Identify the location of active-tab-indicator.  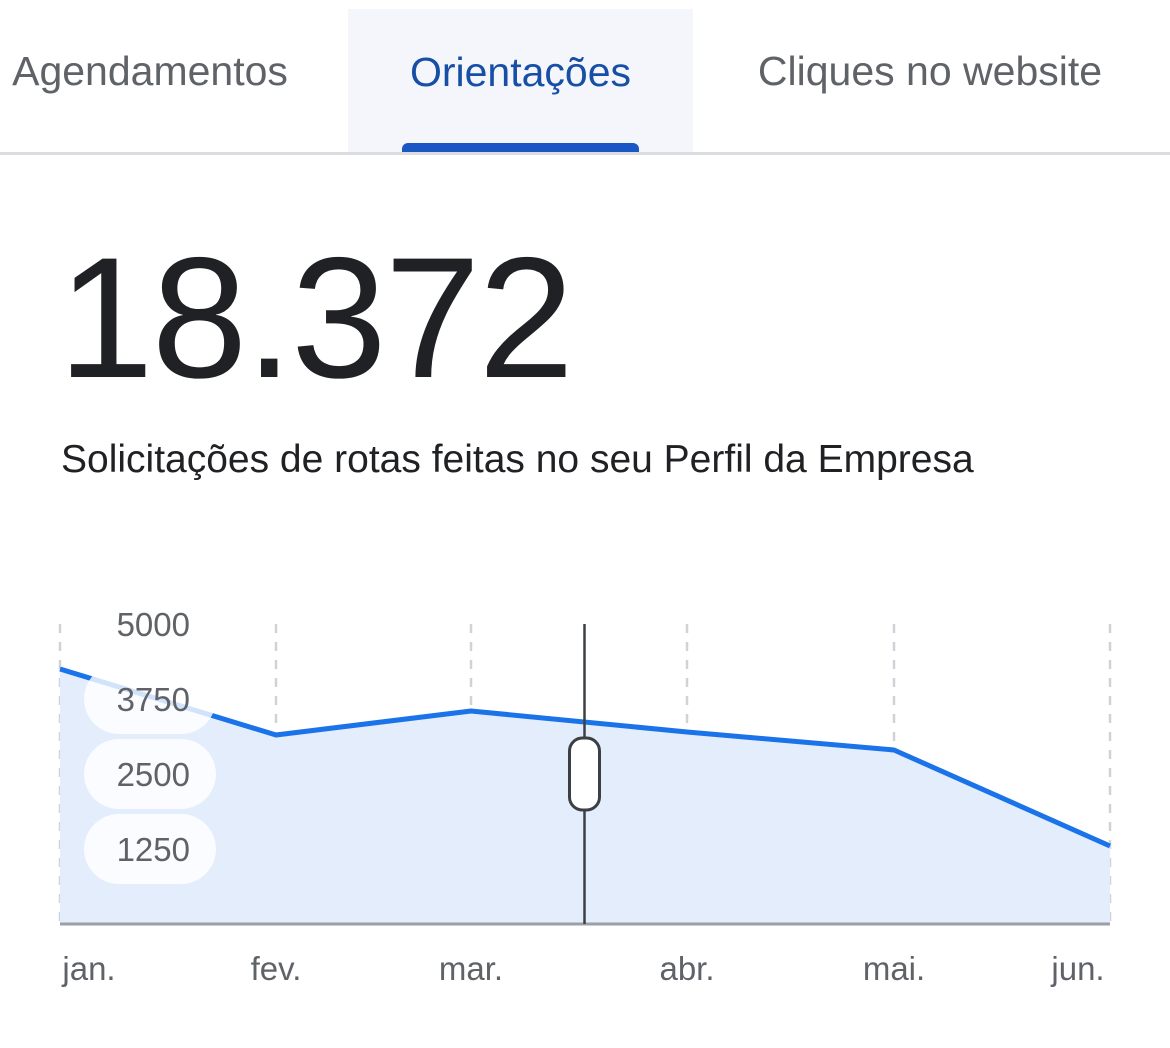
(520, 147).